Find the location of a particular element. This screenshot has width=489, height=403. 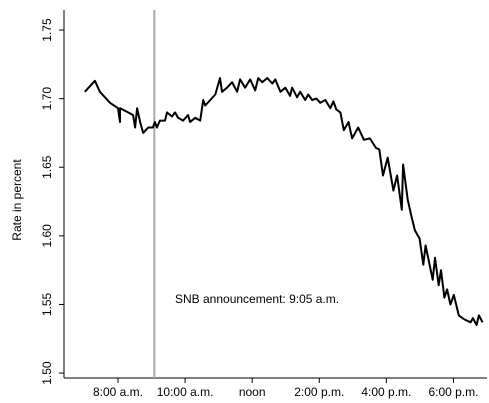

y-axis-label: Rate in percent is located at coordinates (17, 200).